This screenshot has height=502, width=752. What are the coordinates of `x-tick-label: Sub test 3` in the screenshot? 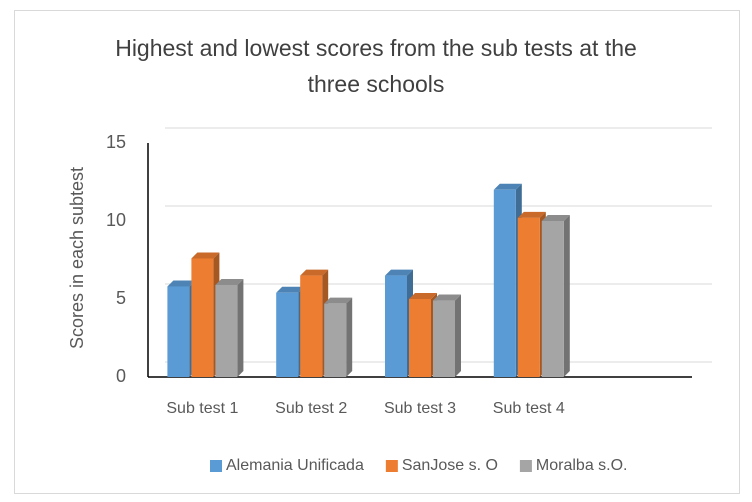 It's located at (420, 408).